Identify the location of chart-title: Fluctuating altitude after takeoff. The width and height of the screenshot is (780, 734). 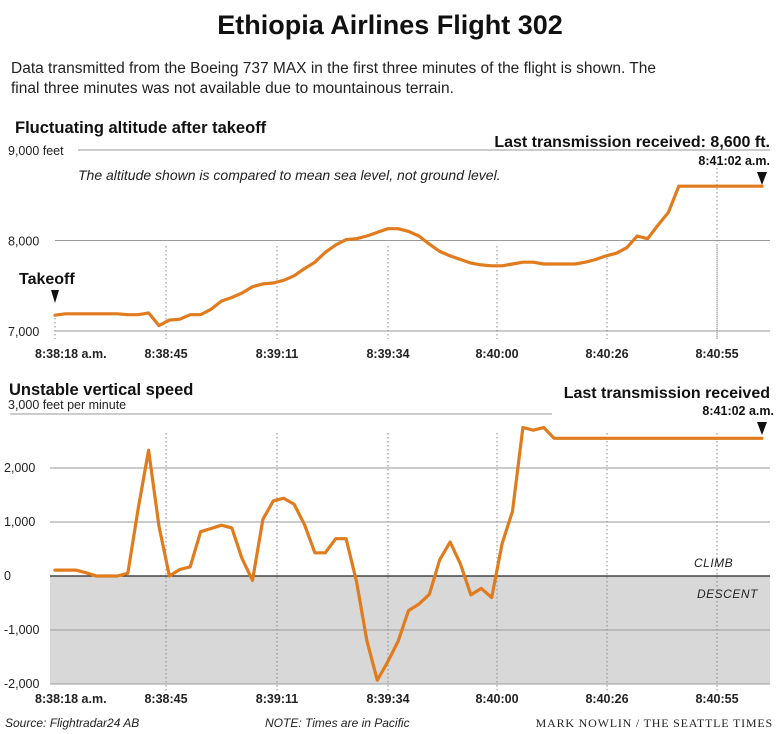
(141, 128).